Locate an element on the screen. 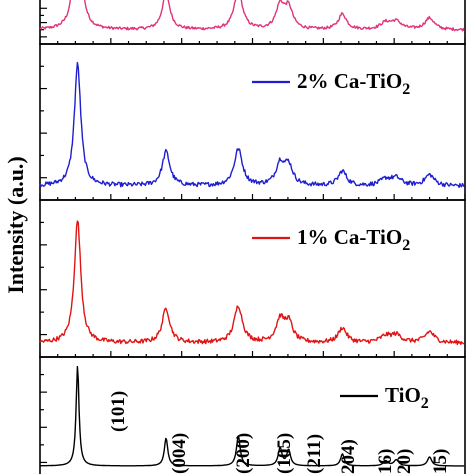 The image size is (474, 474). legend-label-4: TiO2 is located at coordinates (407, 397).